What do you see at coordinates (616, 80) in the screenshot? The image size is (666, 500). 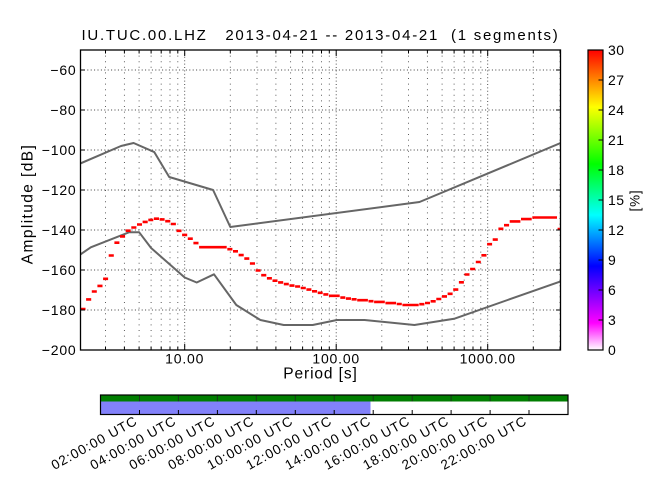 I see `svg-text: 27` at bounding box center [616, 80].